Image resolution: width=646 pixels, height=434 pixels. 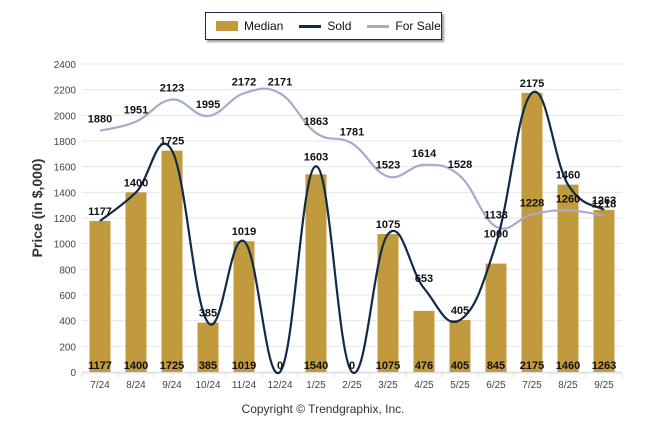 What do you see at coordinates (100, 120) in the screenshot?
I see `data-label-for-sale: 1880` at bounding box center [100, 120].